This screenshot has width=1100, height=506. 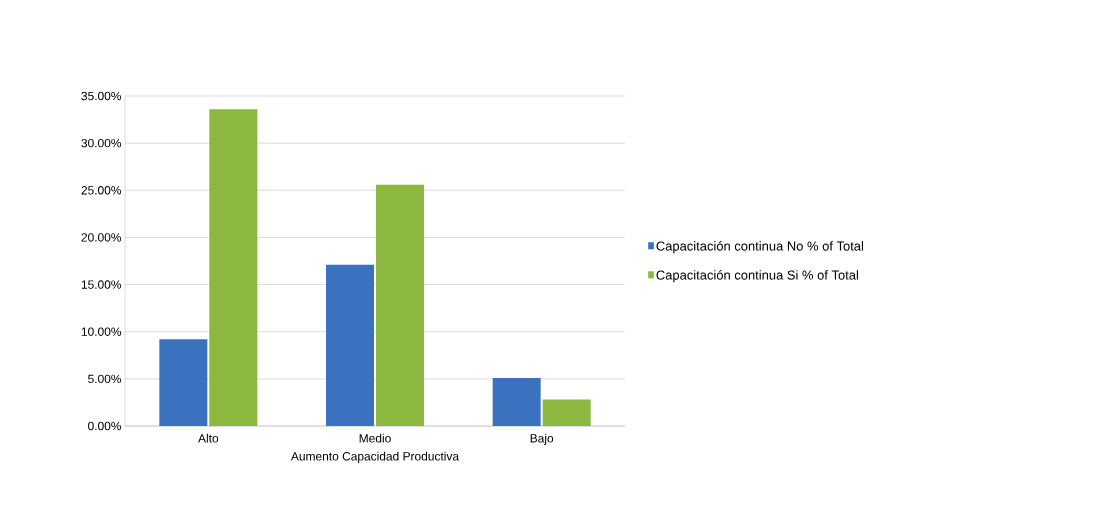 I want to click on x-tick-label: Bajo, so click(x=542, y=439).